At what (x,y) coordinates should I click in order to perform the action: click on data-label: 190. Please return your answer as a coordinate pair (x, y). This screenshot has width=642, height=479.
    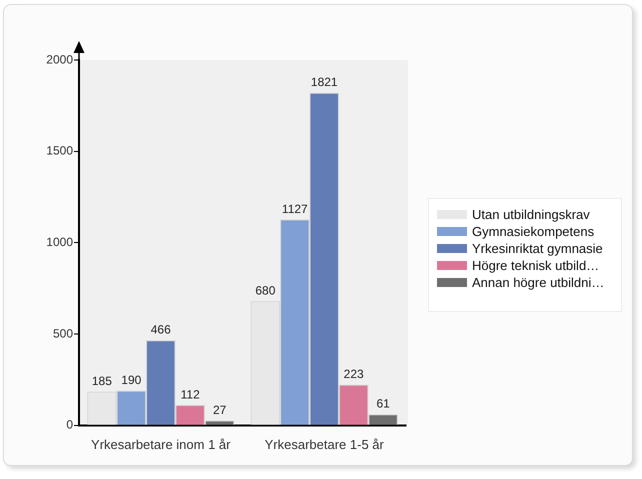
    Looking at the image, I should click on (131, 380).